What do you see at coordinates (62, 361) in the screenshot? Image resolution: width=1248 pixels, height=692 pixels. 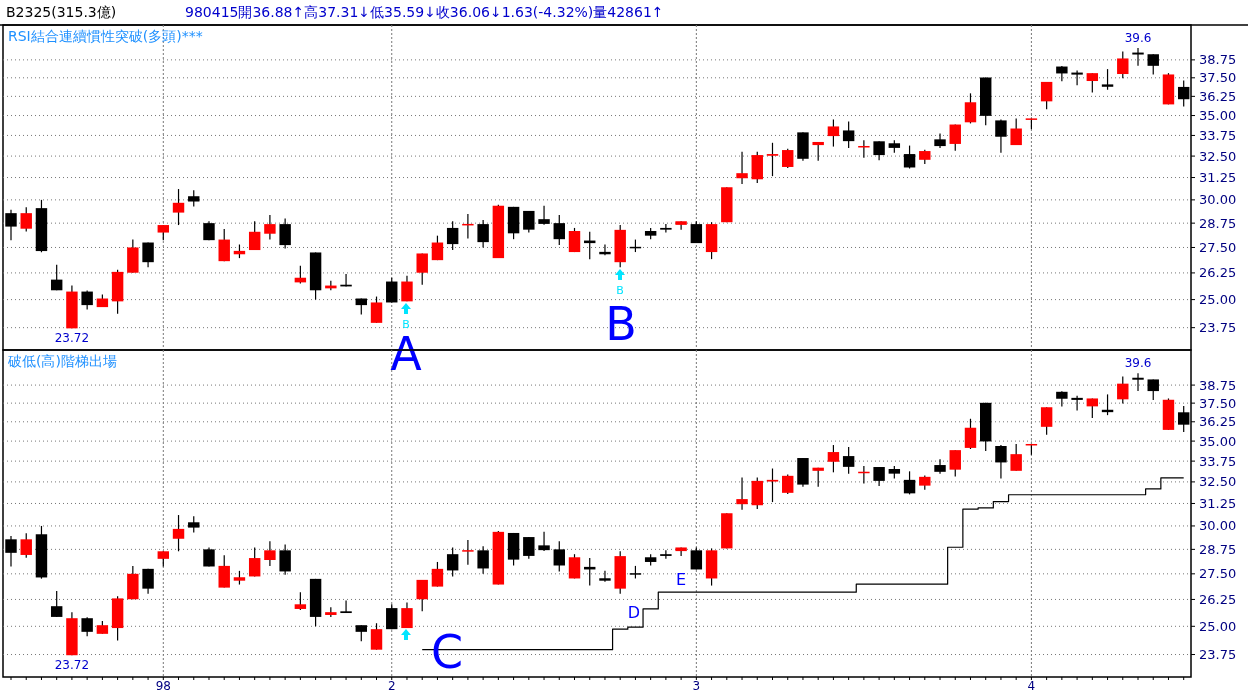 I see `annotation: 破低(高)階梯出場` at bounding box center [62, 361].